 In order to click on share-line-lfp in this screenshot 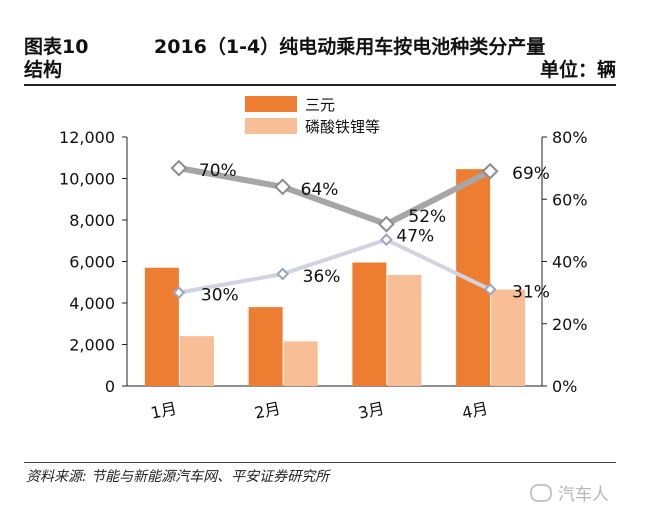, I will do `click(334, 266)`.